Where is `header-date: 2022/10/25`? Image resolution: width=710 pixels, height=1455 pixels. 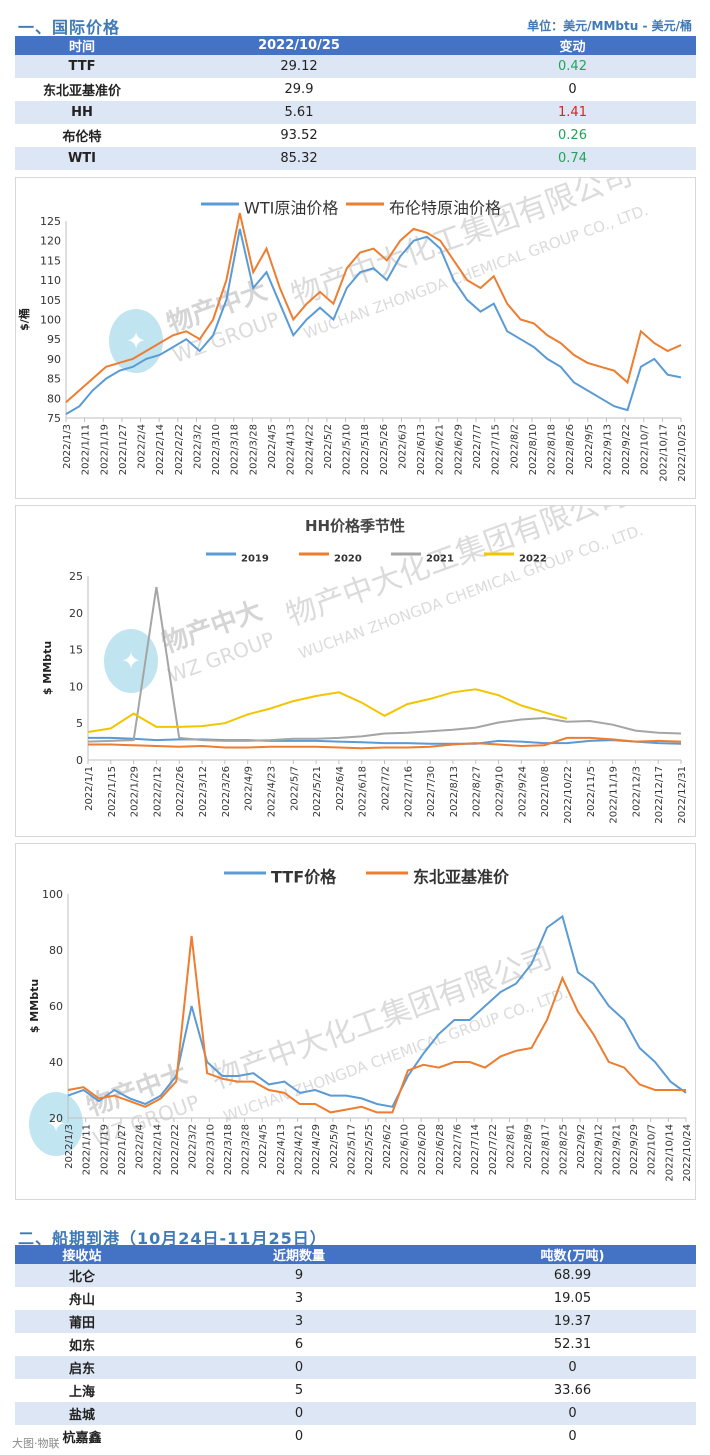 header-date: 2022/10/25 is located at coordinates (299, 45).